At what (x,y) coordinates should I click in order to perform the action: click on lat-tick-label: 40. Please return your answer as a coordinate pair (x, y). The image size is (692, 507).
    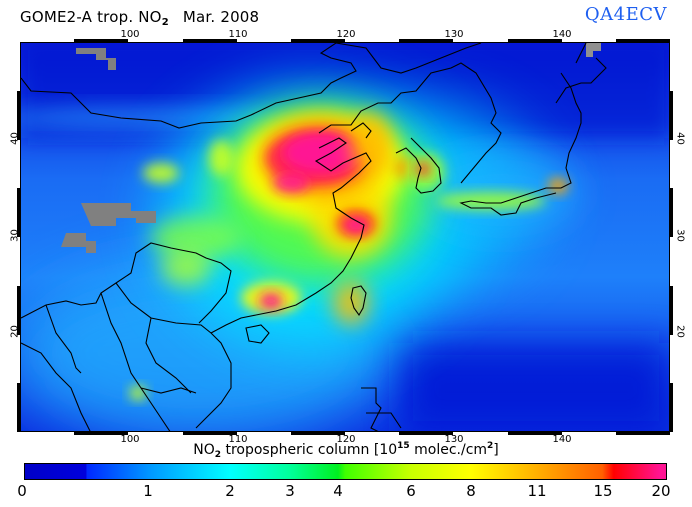
    Looking at the image, I should click on (680, 138).